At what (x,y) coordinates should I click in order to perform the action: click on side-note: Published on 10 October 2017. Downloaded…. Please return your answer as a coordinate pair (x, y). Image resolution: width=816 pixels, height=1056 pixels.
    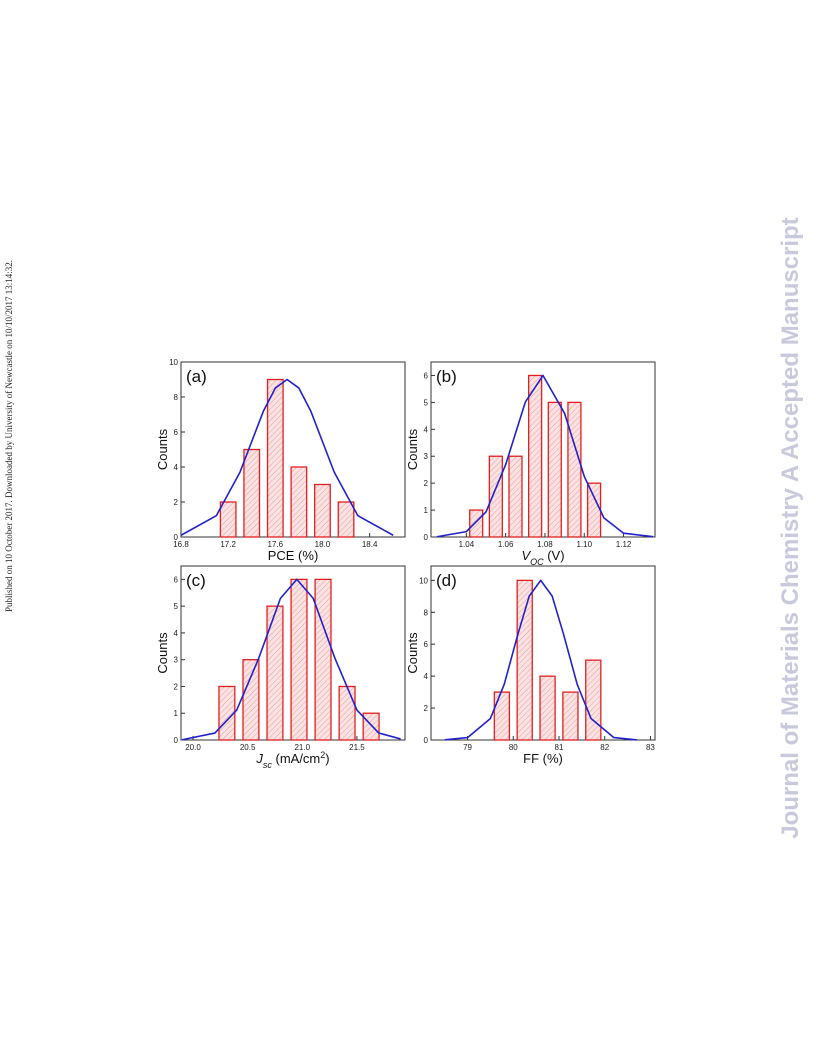
    Looking at the image, I should click on (9, 436).